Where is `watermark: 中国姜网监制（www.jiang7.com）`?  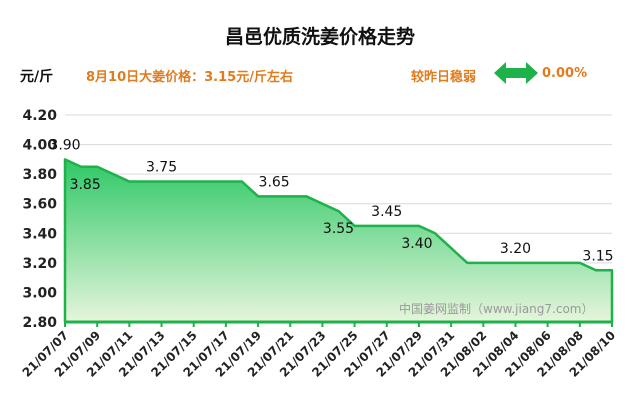 watermark: 中国姜网监制（www.jiang7.com） is located at coordinates (496, 309).